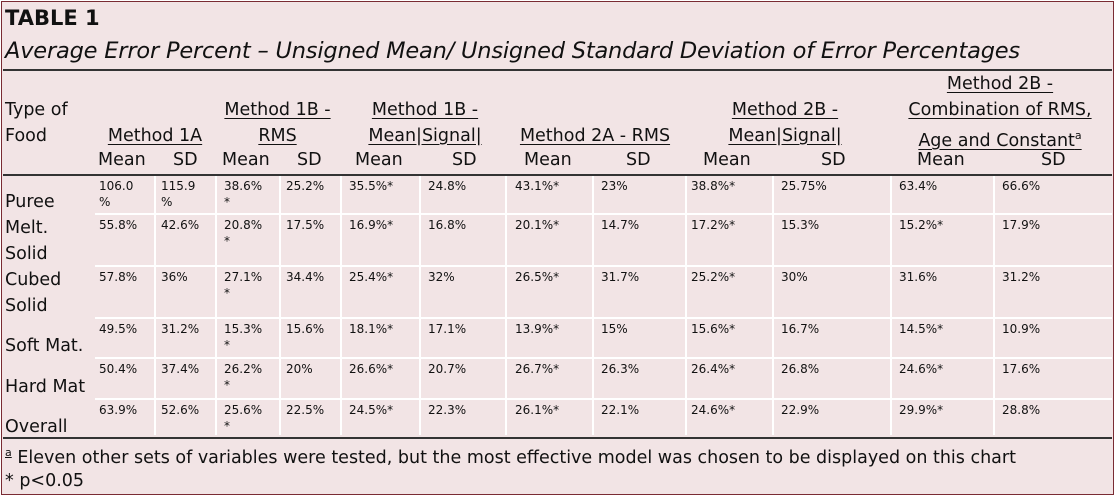 The height and width of the screenshot is (496, 1117). What do you see at coordinates (800, 225) in the screenshot?
I see `table-cell: 15.3%` at bounding box center [800, 225].